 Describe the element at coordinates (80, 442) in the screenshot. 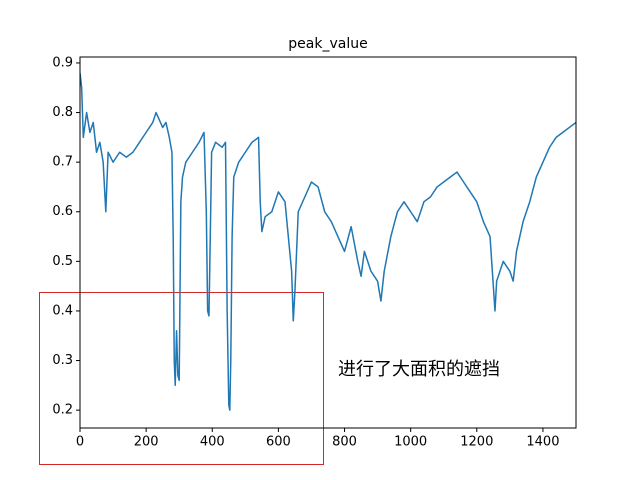

I see `x-tick-label: 0` at that location.